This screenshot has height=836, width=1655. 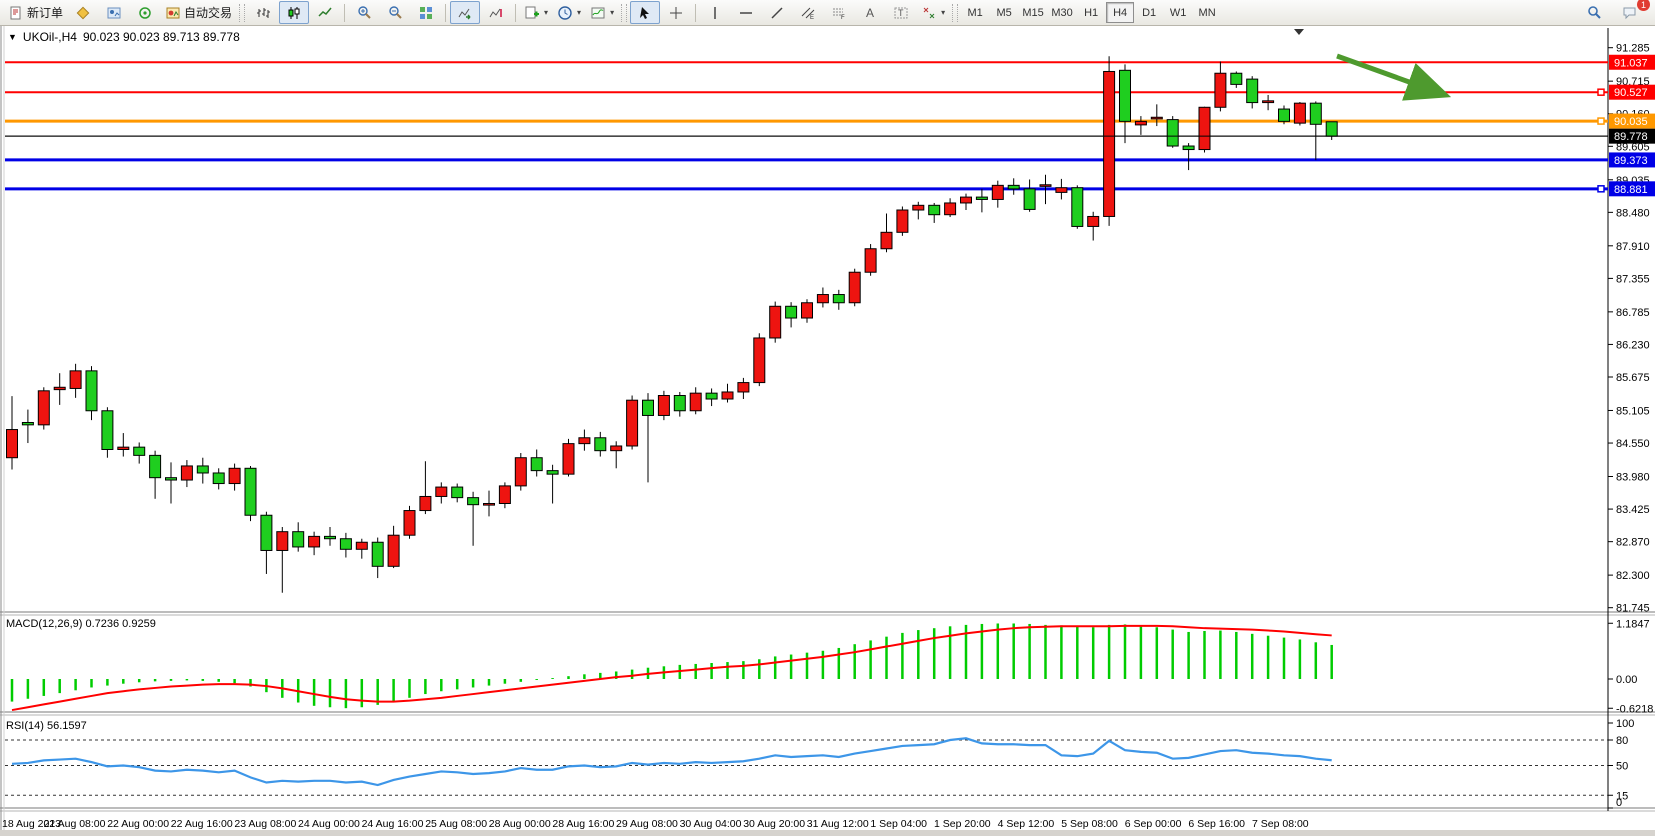 What do you see at coordinates (294, 12) in the screenshot?
I see `candlestick-chart-button` at bounding box center [294, 12].